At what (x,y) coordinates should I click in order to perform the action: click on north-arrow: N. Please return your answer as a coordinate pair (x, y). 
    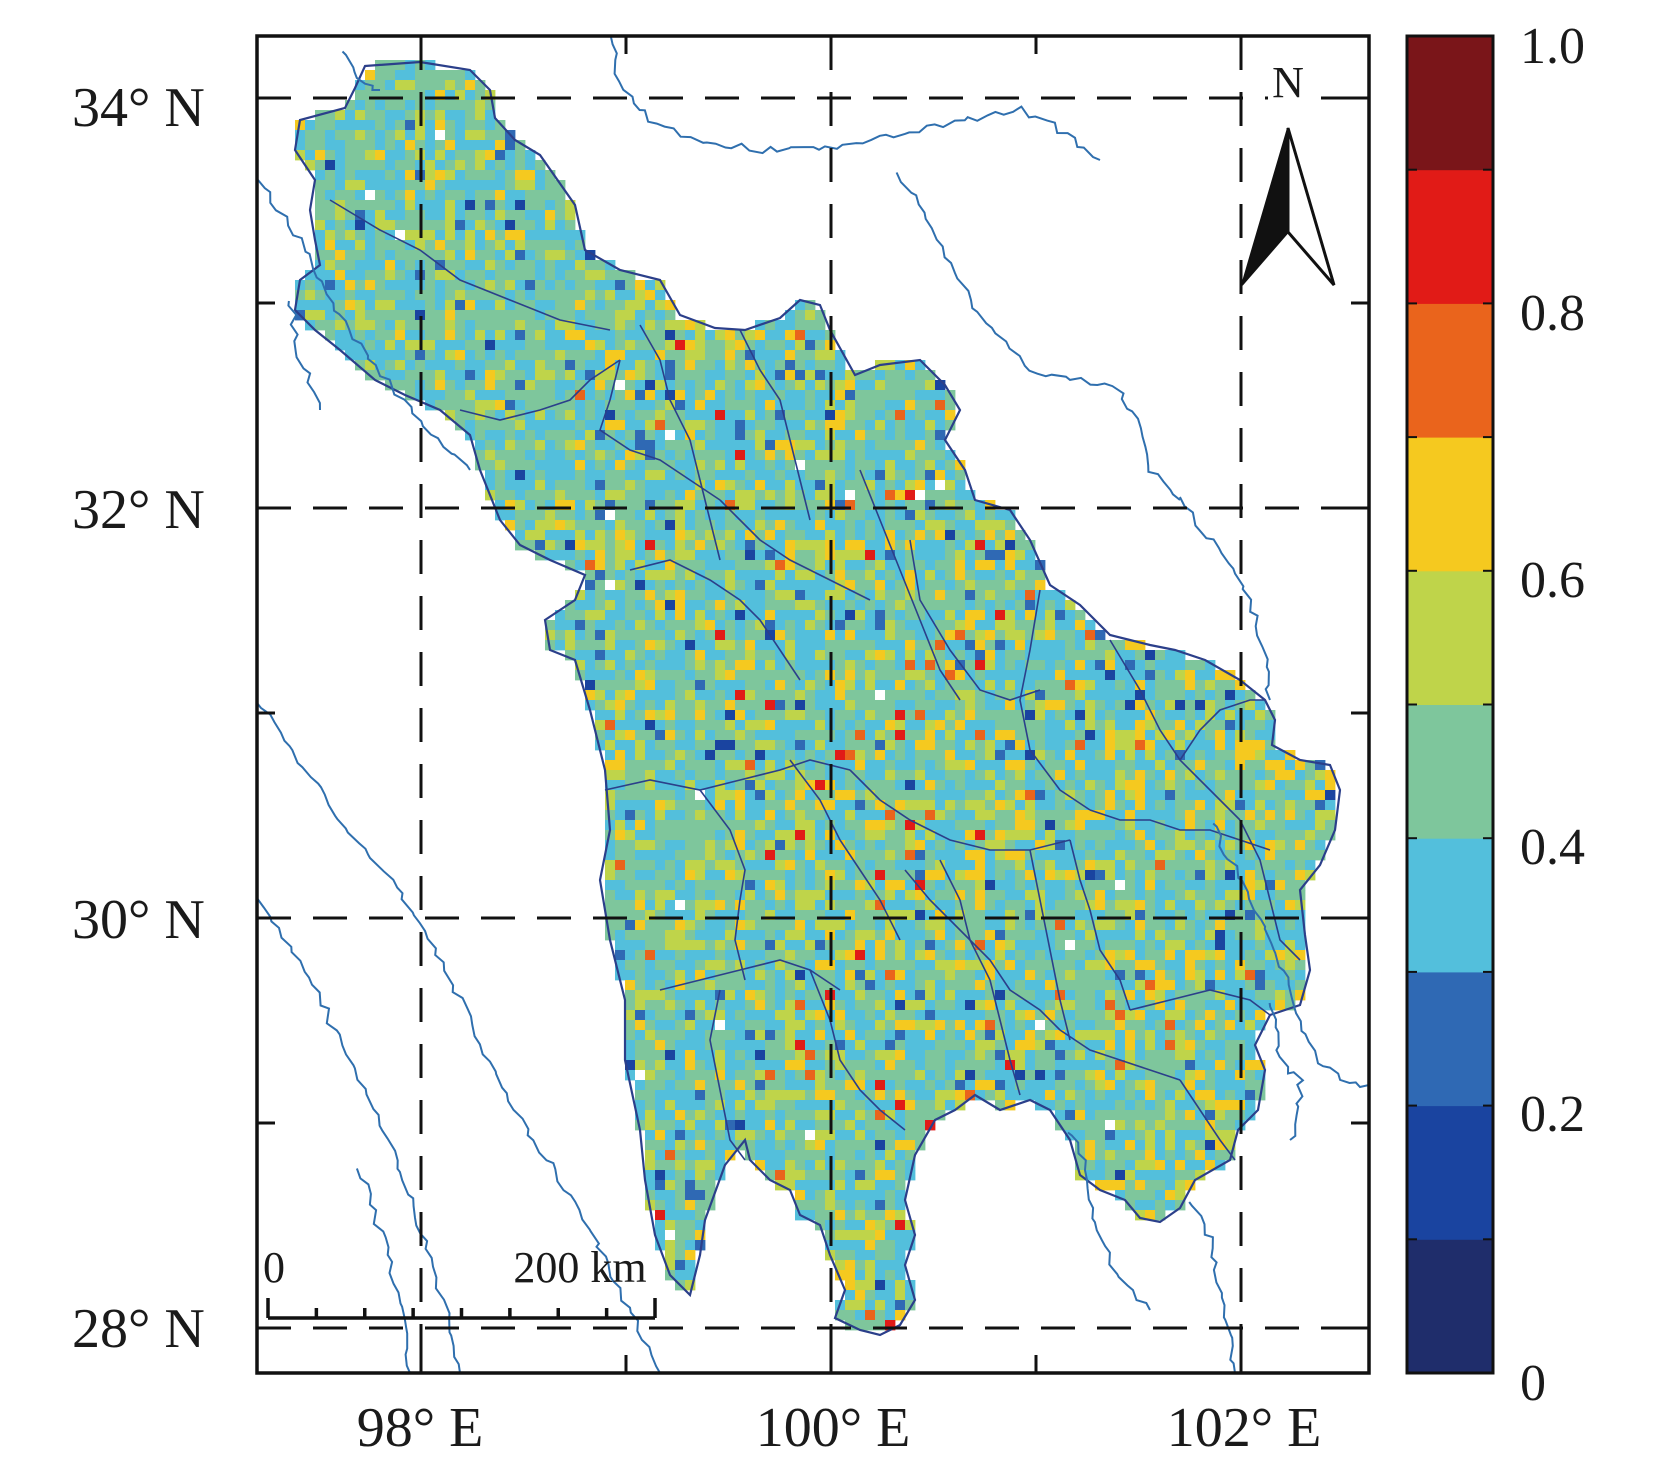
    Looking at the image, I should click on (1288, 172).